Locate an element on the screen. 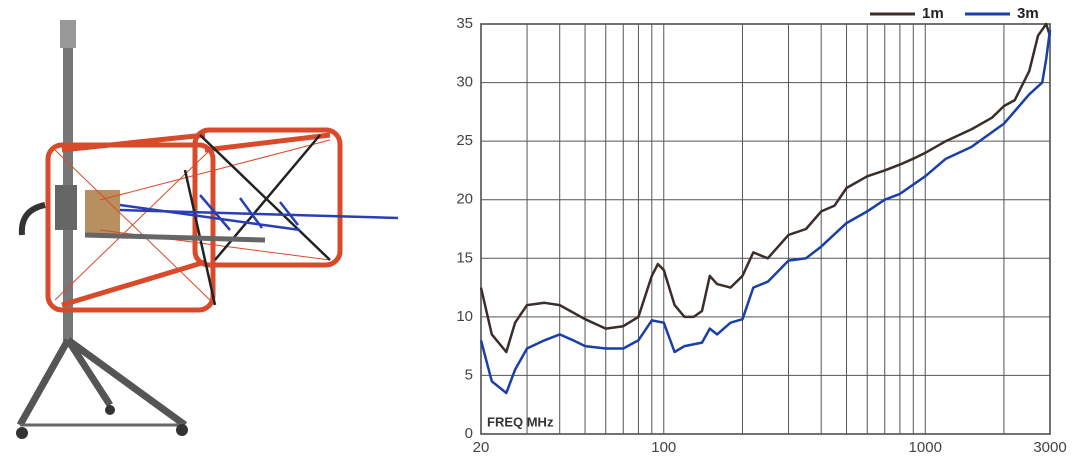  y-tick-label: 35 is located at coordinates (464, 23).